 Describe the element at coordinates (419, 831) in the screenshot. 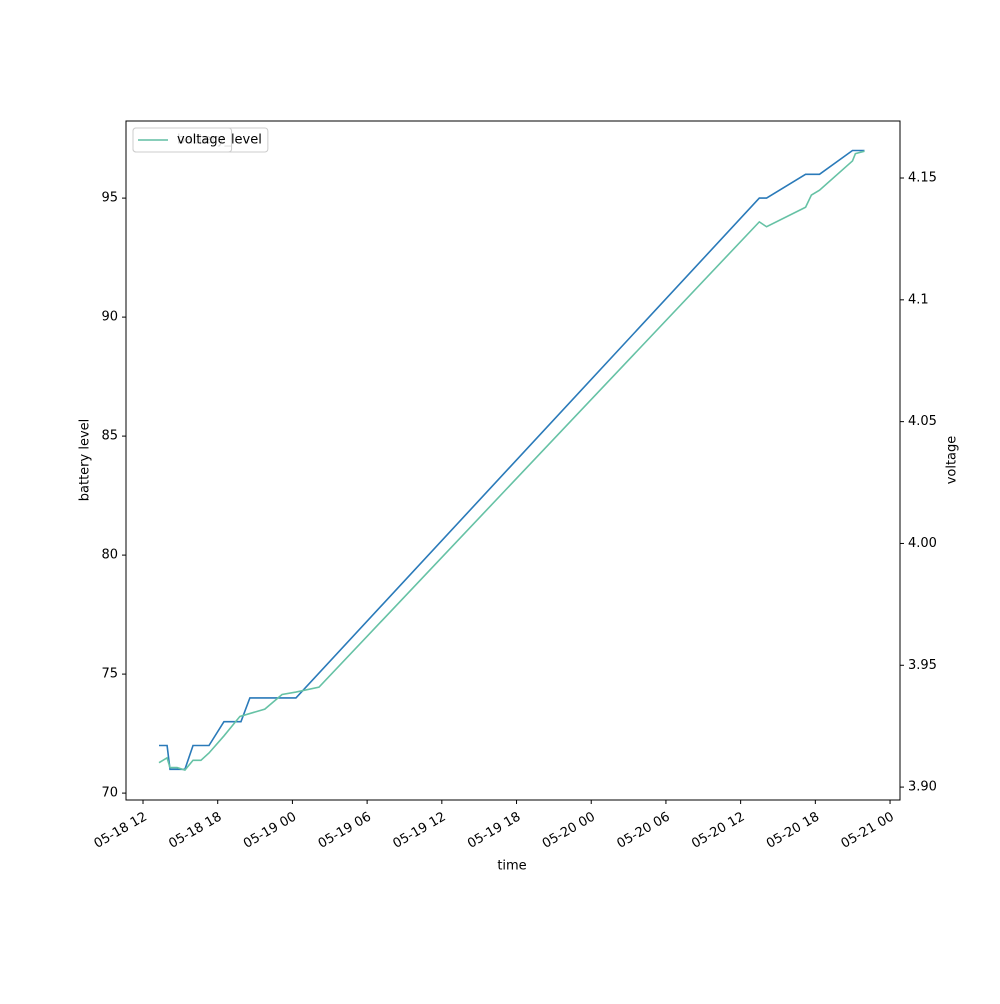

I see `x-tick-label: 05-19 12` at that location.